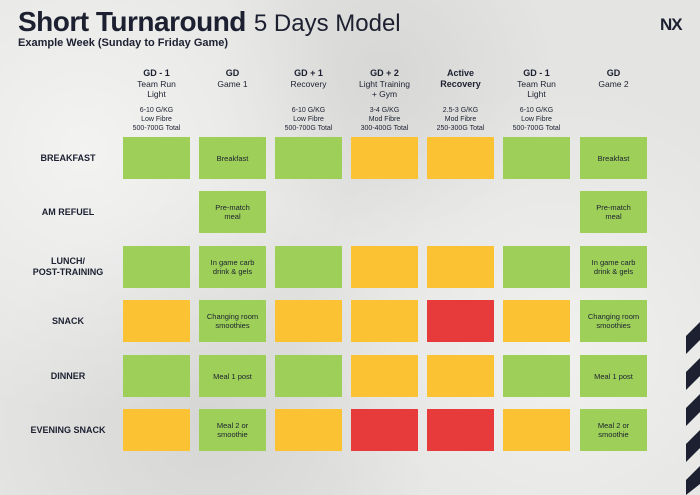  Describe the element at coordinates (384, 94) in the screenshot. I see `column-description-line: + Gym` at that location.